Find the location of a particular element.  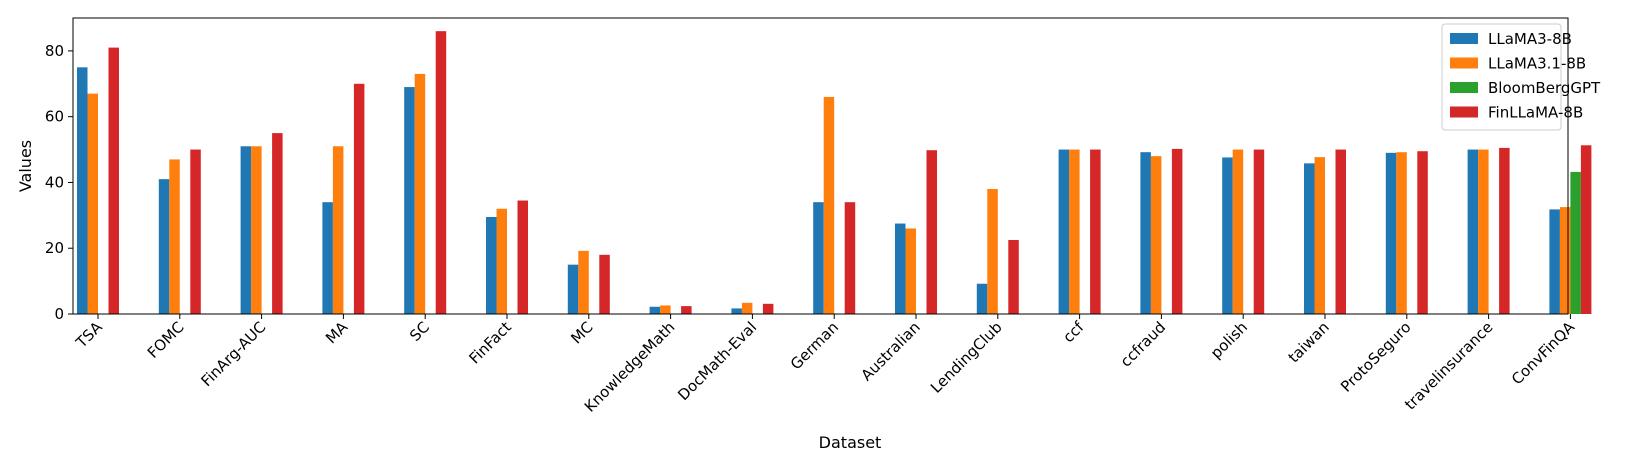

x-tick-label: ProtoSeguro is located at coordinates (1376, 357).